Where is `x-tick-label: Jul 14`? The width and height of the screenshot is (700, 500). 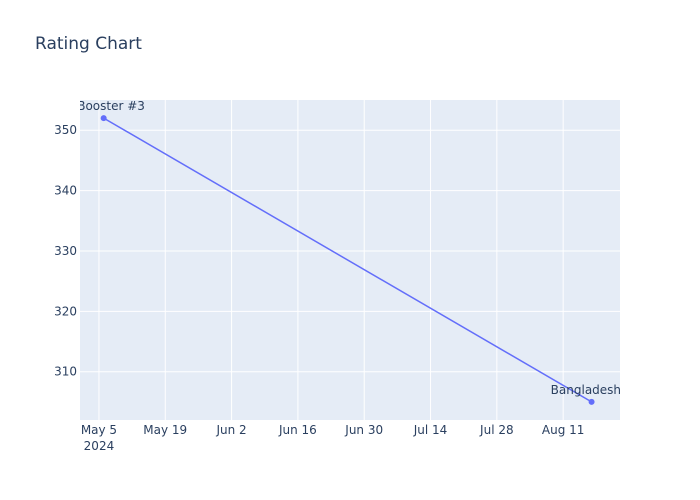
x-tick-label: Jul 14 is located at coordinates (430, 430).